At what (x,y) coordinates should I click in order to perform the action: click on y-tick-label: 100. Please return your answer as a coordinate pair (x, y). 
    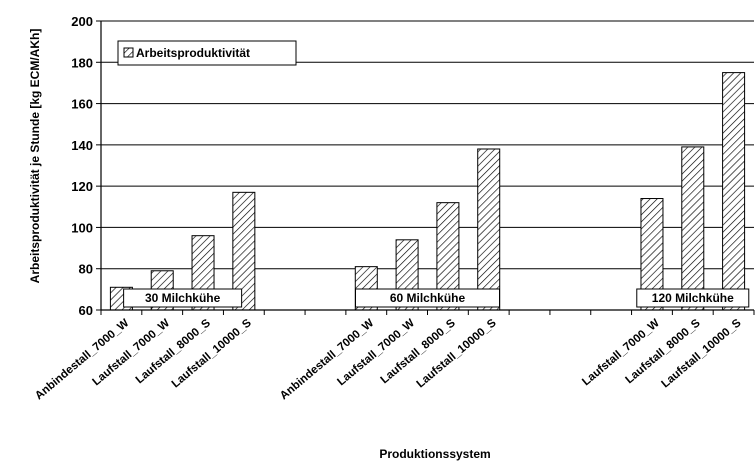
    Looking at the image, I should click on (82, 227).